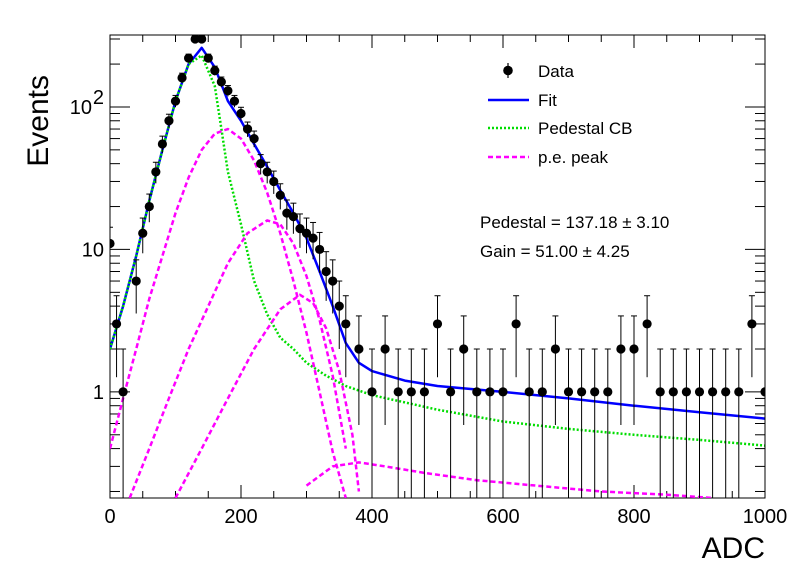 This screenshot has width=796, height=572. I want to click on x-tick-label: 1000, so click(765, 517).